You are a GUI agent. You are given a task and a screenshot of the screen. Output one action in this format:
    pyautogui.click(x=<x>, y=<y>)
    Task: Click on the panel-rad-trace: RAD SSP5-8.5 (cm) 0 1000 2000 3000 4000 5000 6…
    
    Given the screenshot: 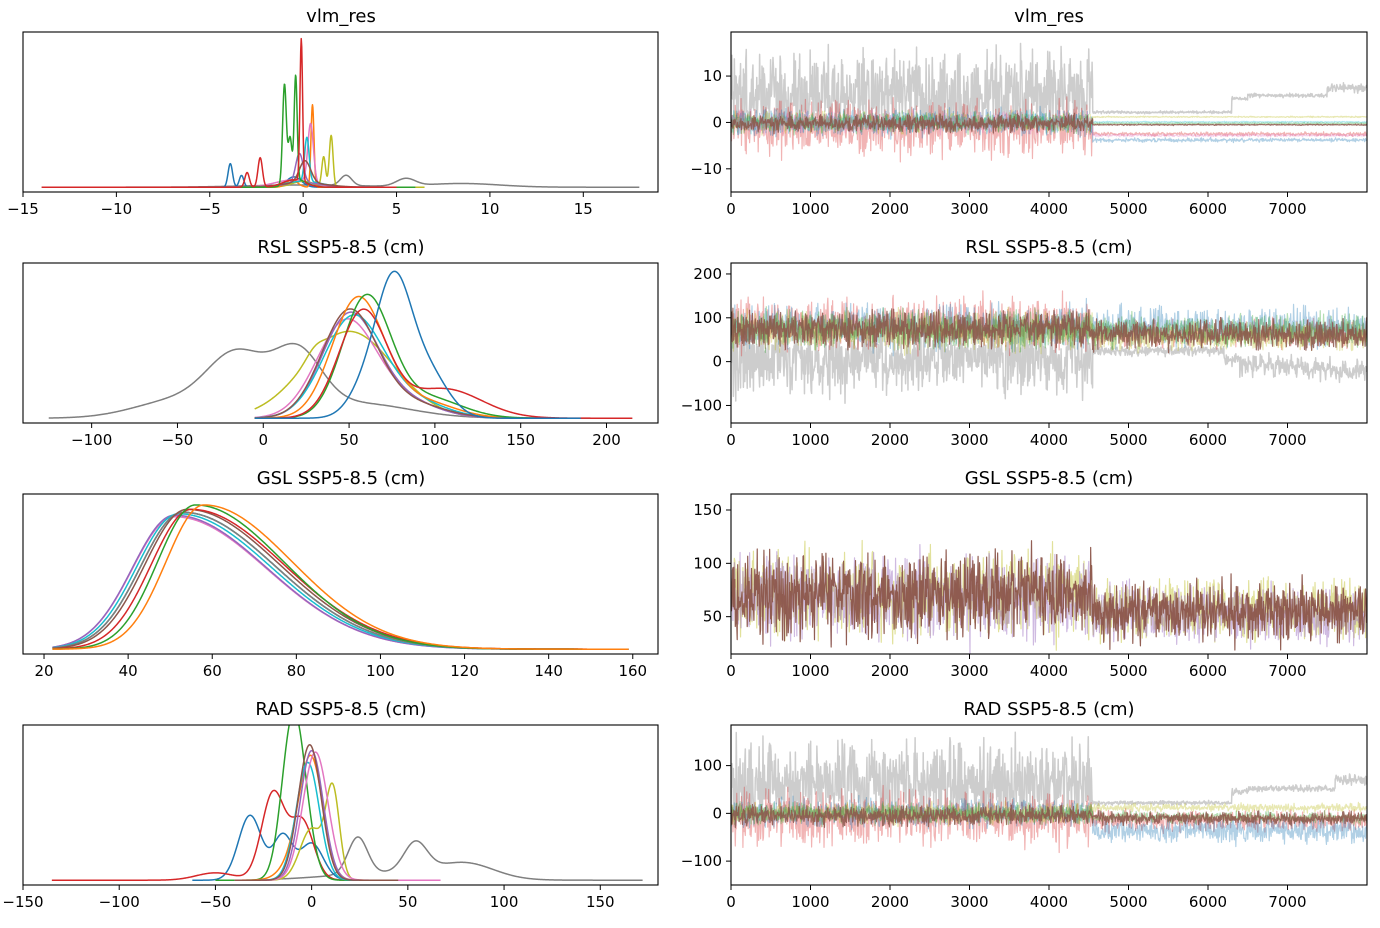 What is the action you would take?
    pyautogui.click(x=1024, y=805)
    